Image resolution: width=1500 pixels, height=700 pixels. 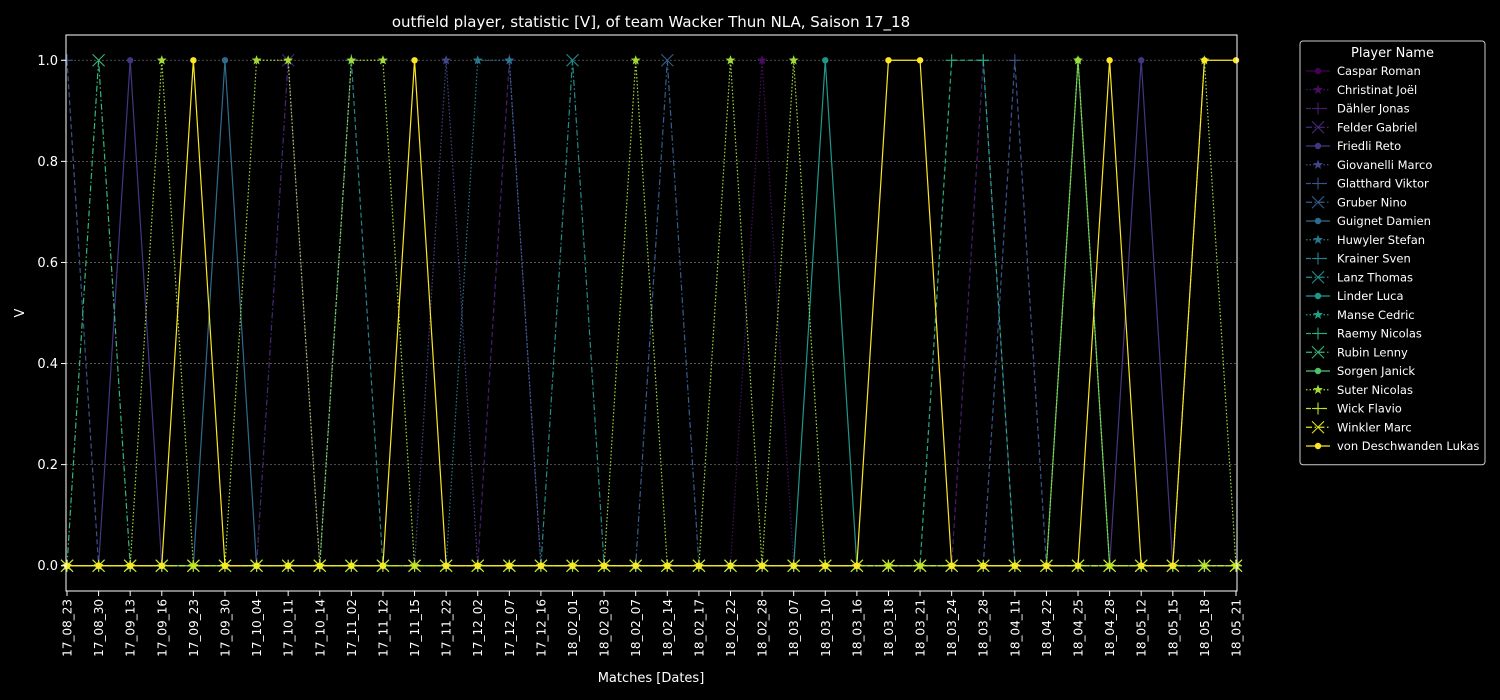 What do you see at coordinates (636, 628) in the screenshot?
I see `x-tick-label: 18_02_07` at bounding box center [636, 628].